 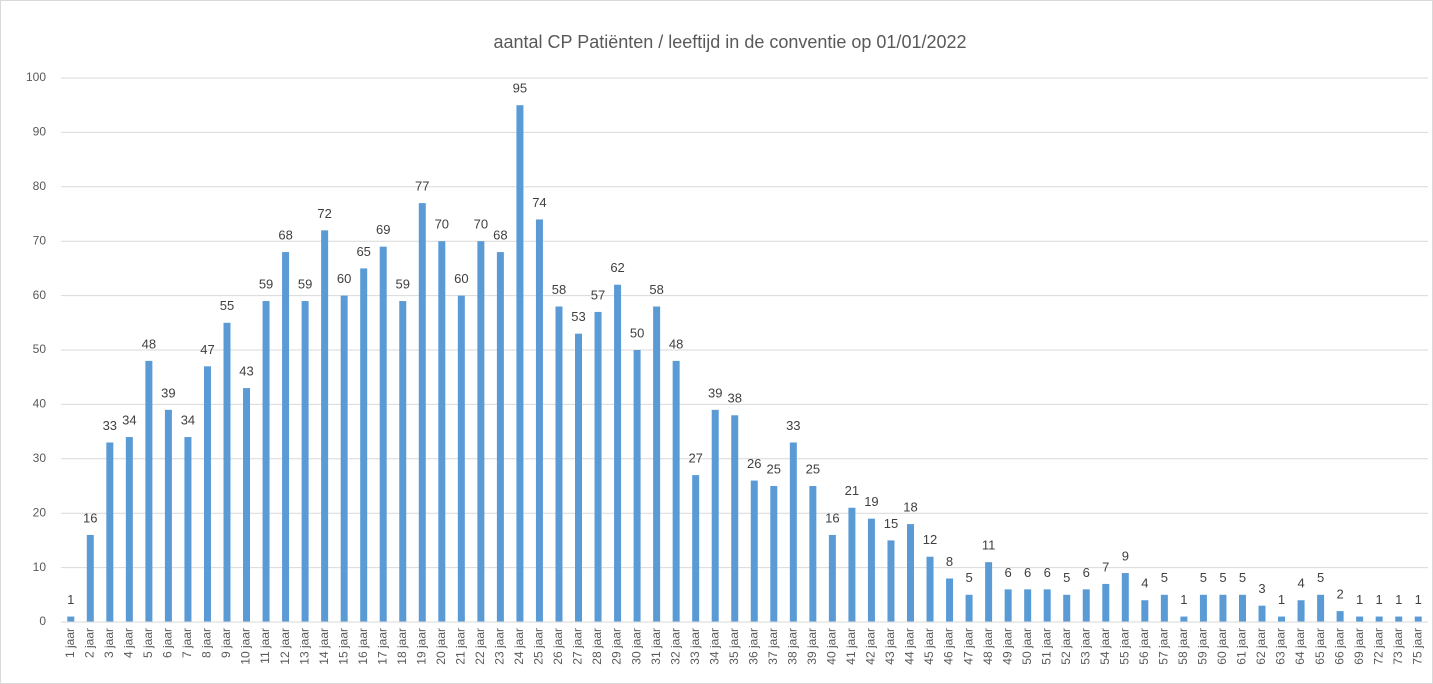 I want to click on data-label: 8, so click(x=949, y=561).